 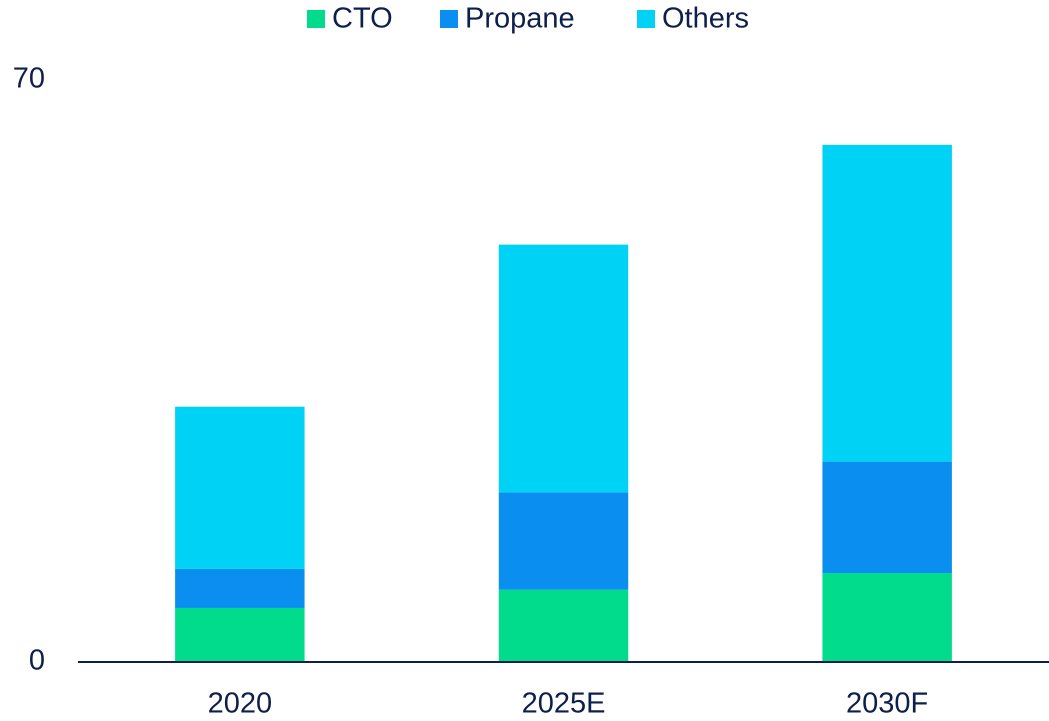 What do you see at coordinates (887, 704) in the screenshot?
I see `x-tick-label: 2030F` at bounding box center [887, 704].